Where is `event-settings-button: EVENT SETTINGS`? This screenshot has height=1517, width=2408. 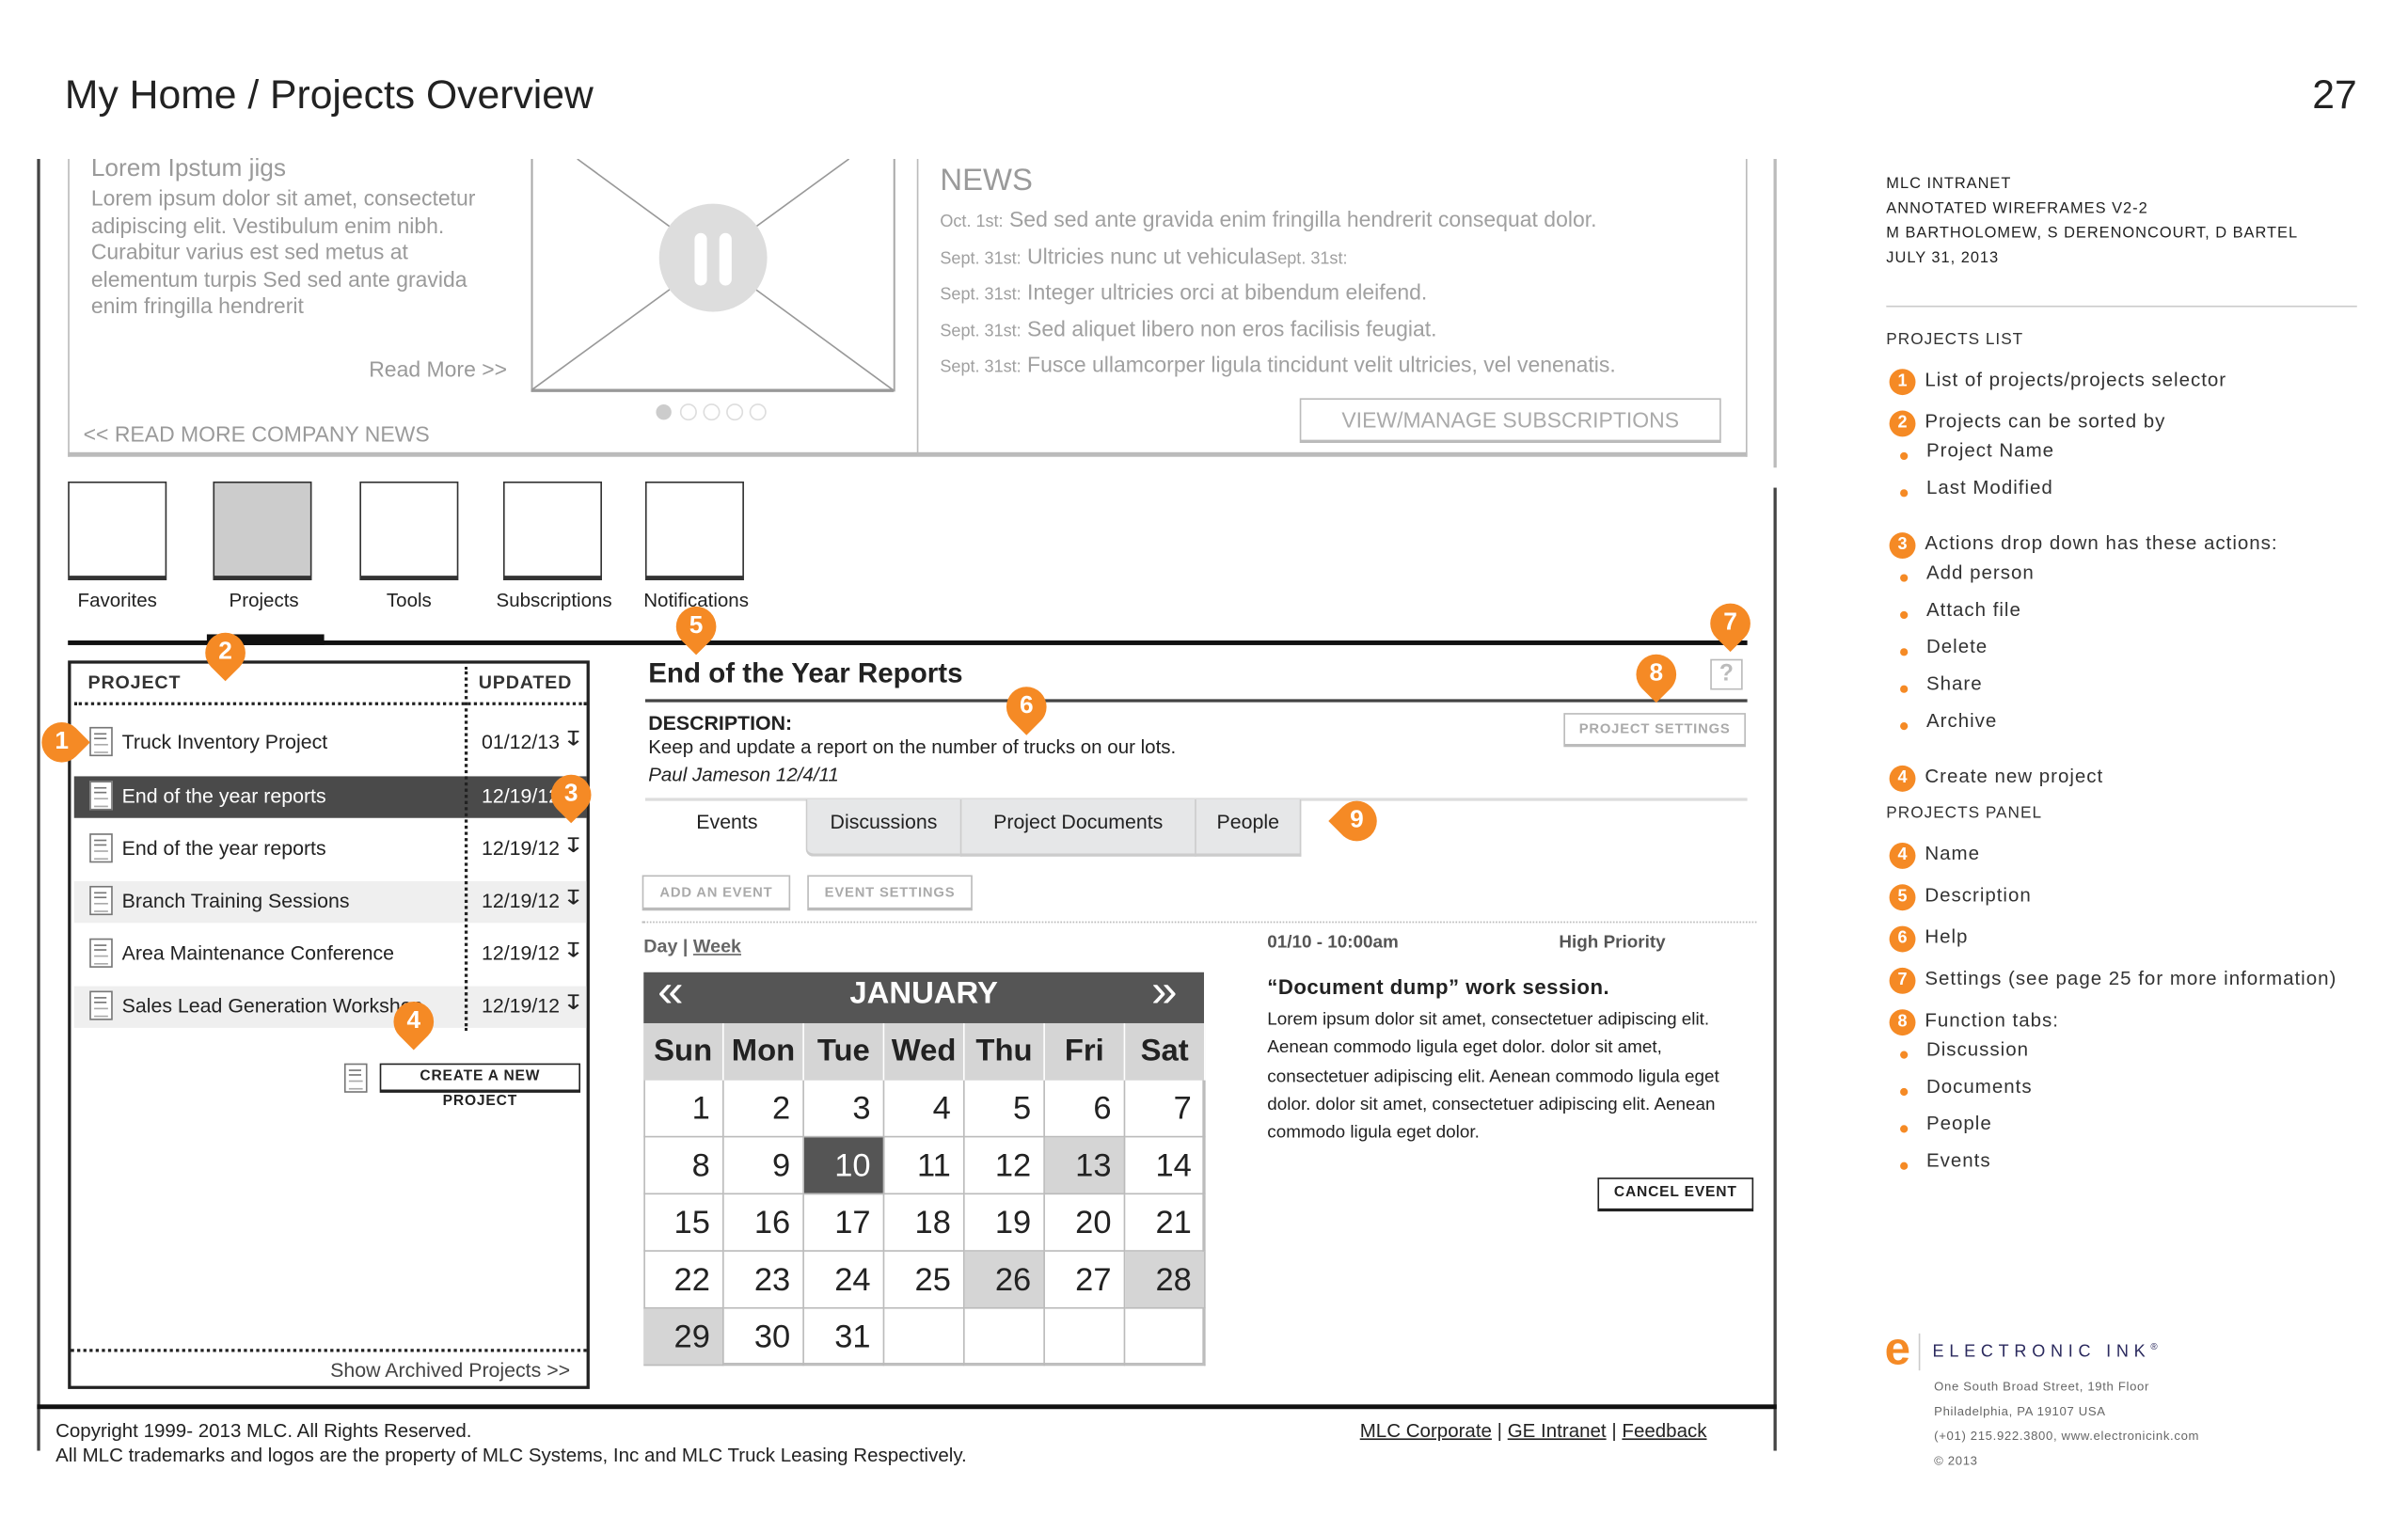 event-settings-button: EVENT SETTINGS is located at coordinates (890, 893).